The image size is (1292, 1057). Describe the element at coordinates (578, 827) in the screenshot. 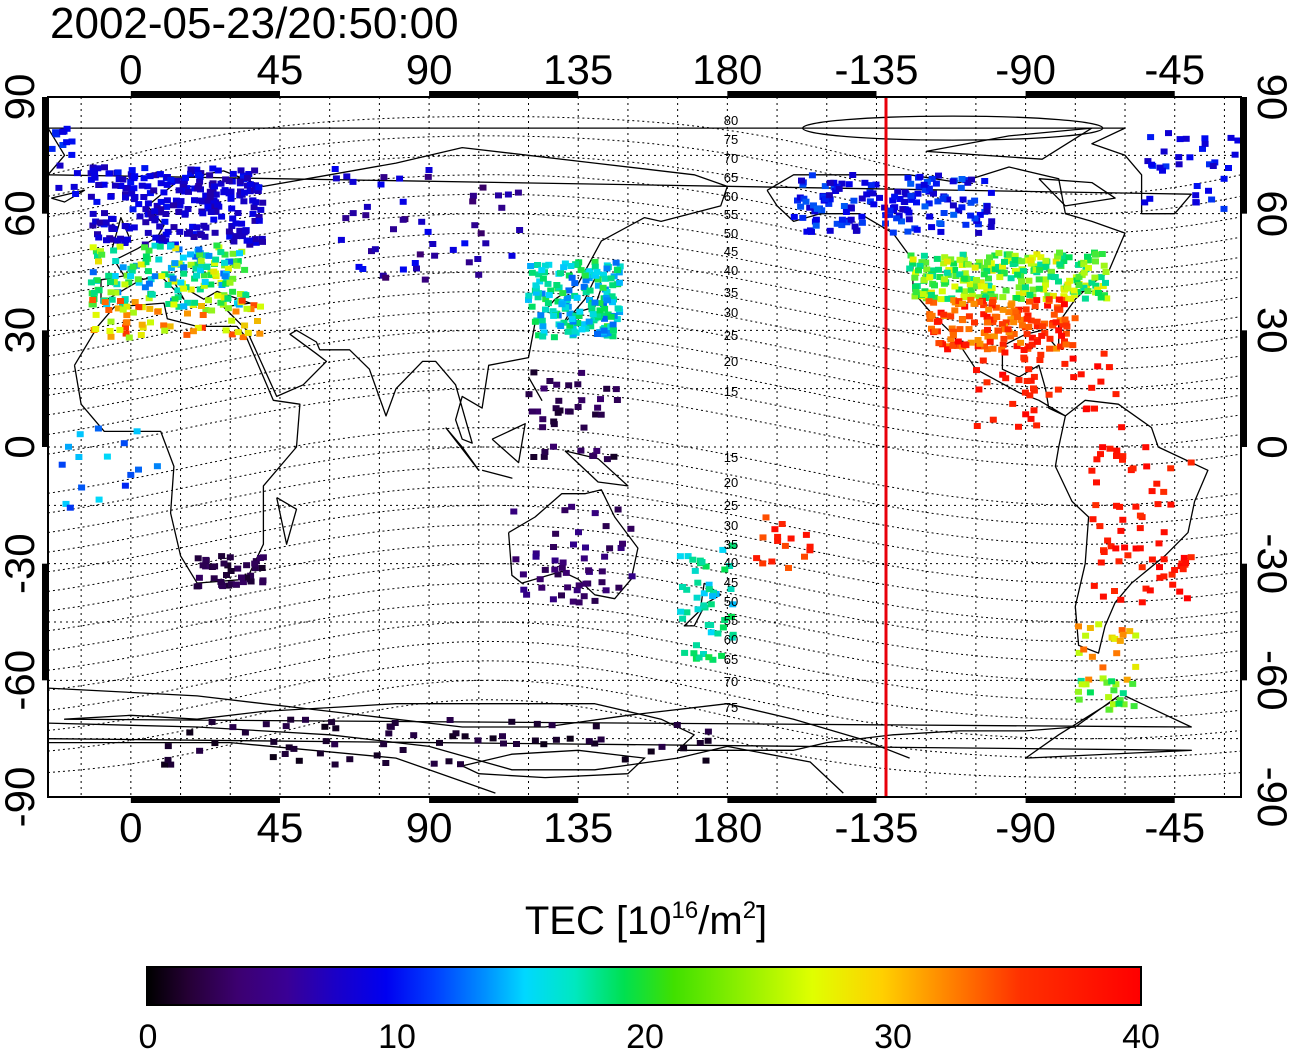

I see `lon-label-bottom: 135` at that location.